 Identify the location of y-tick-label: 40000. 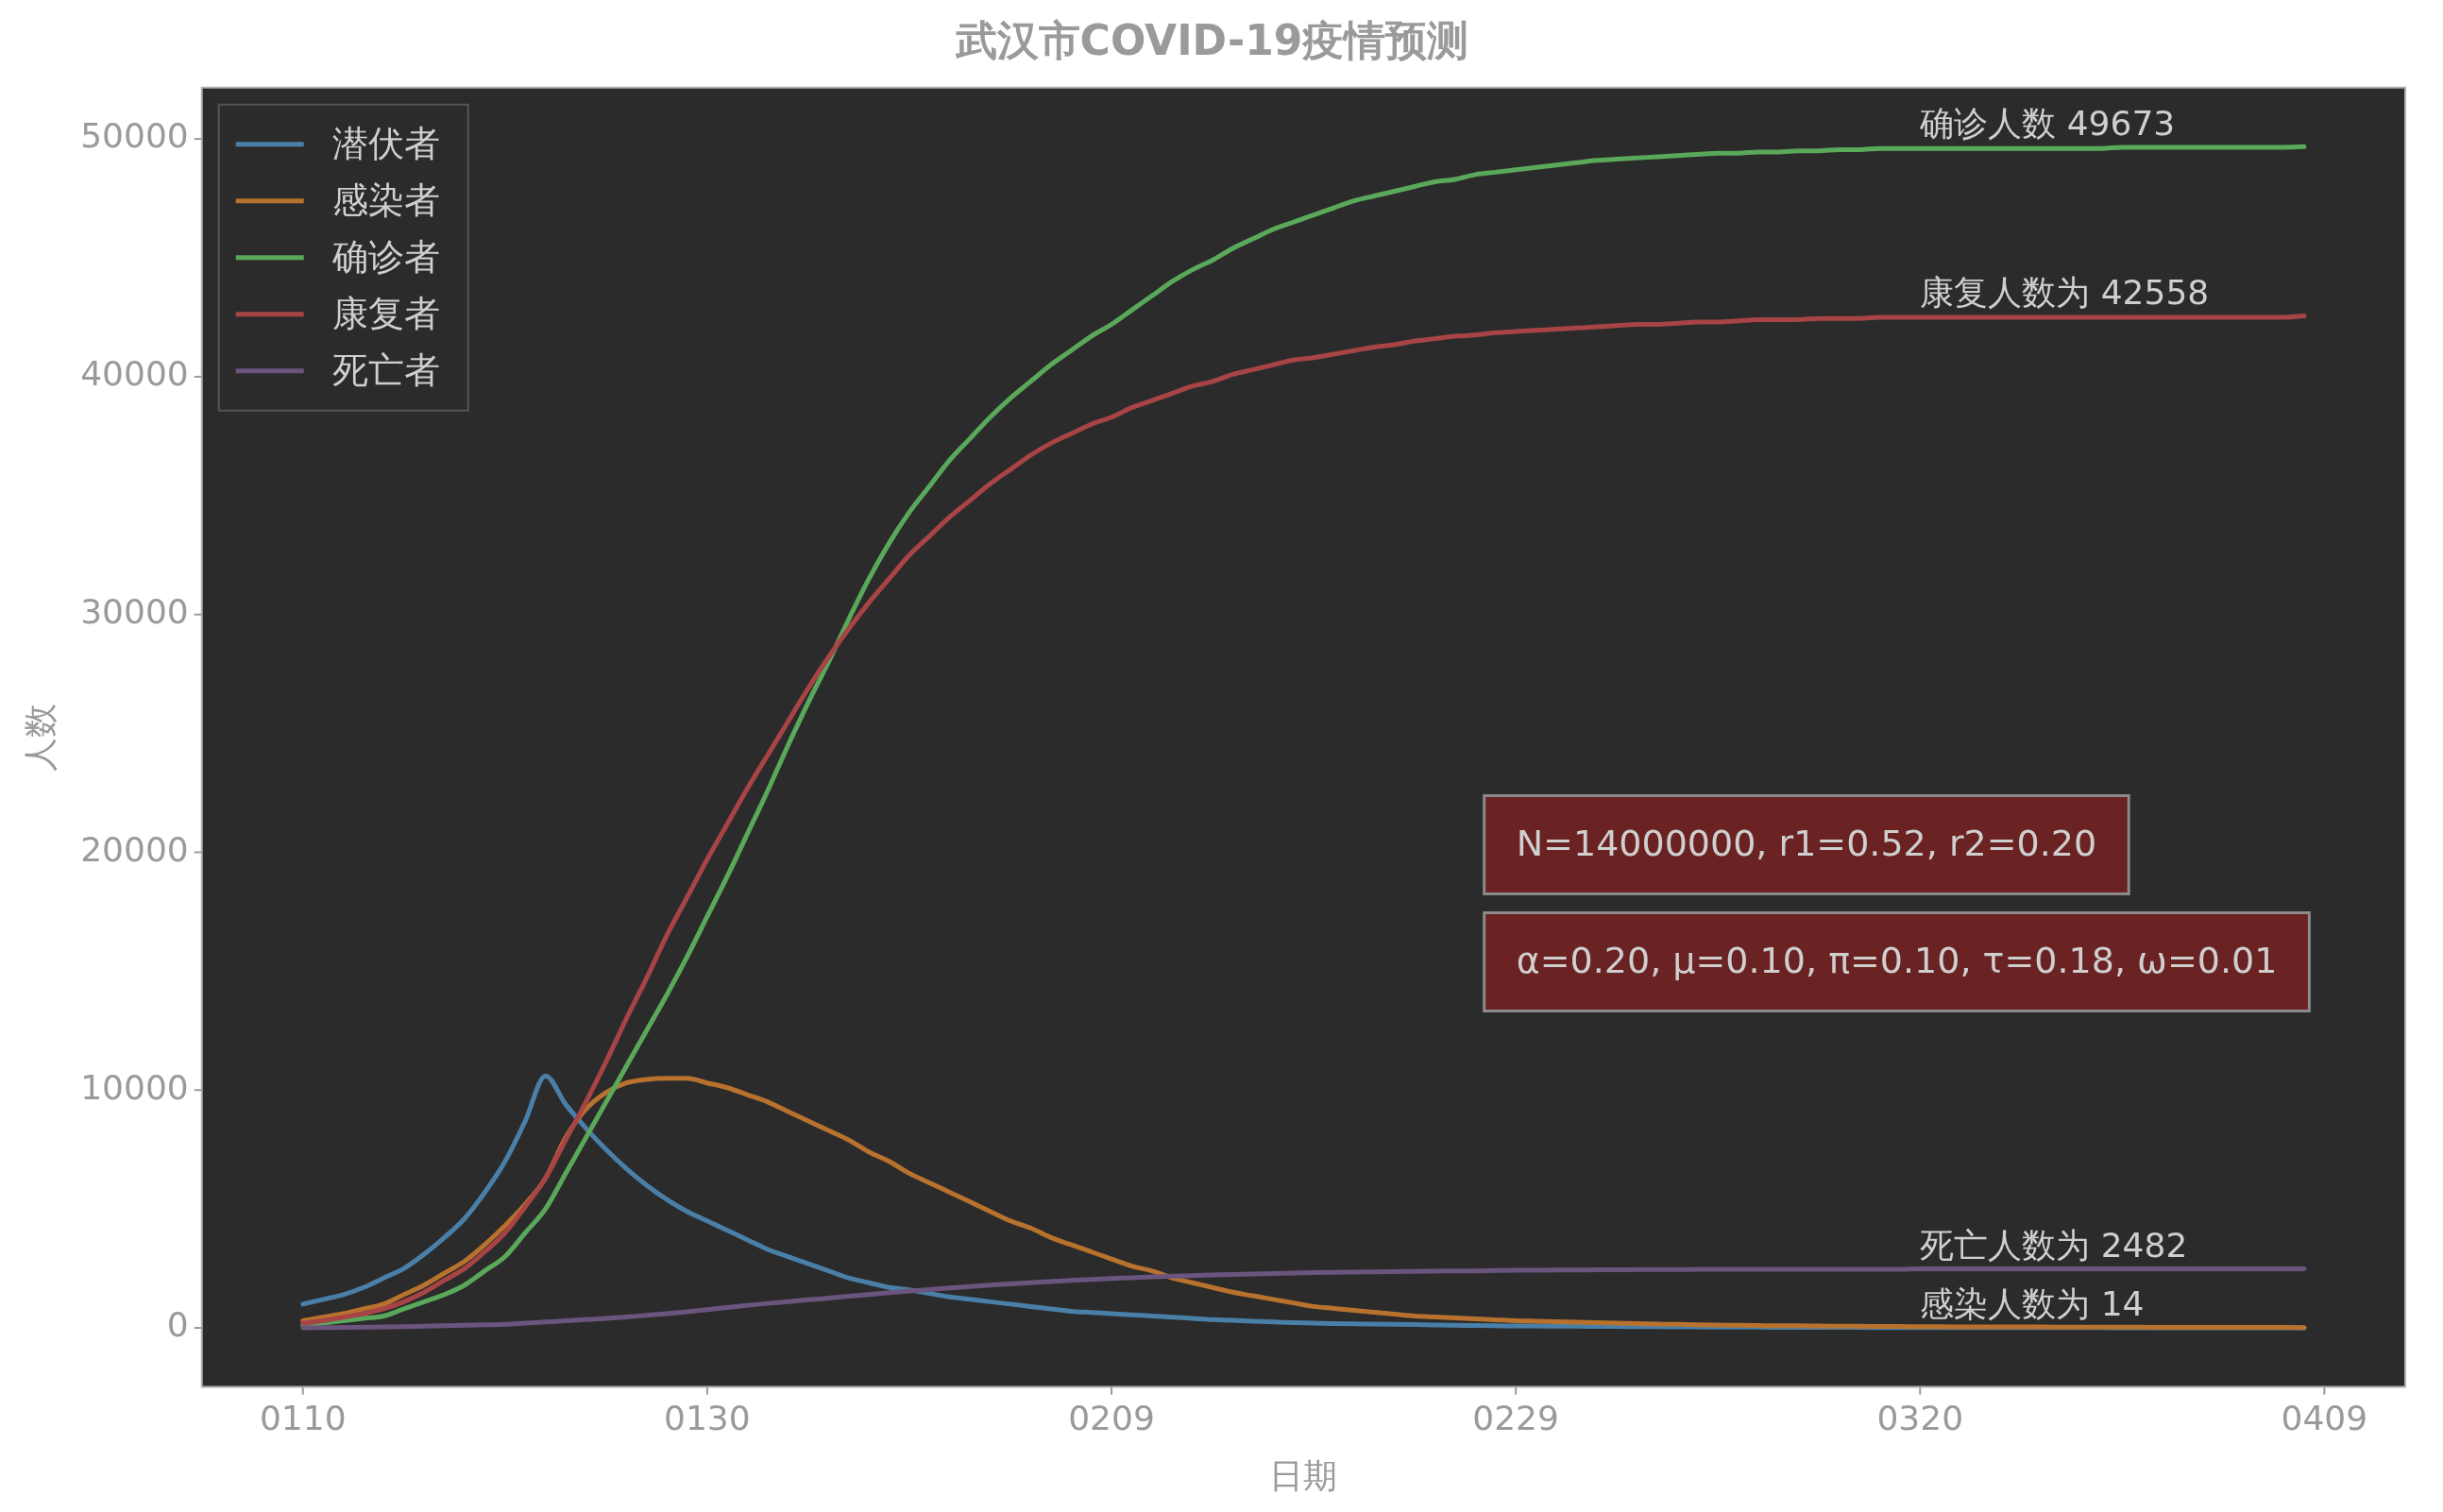
(135, 374).